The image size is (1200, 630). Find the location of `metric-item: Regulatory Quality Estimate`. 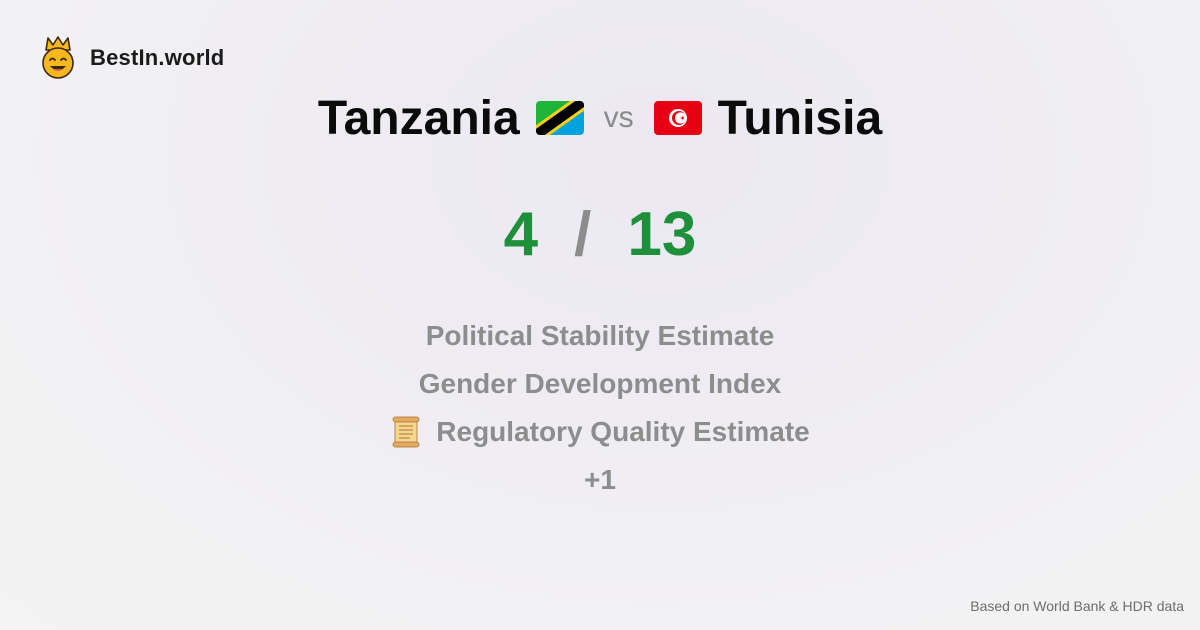

metric-item: Regulatory Quality Estimate is located at coordinates (600, 432).